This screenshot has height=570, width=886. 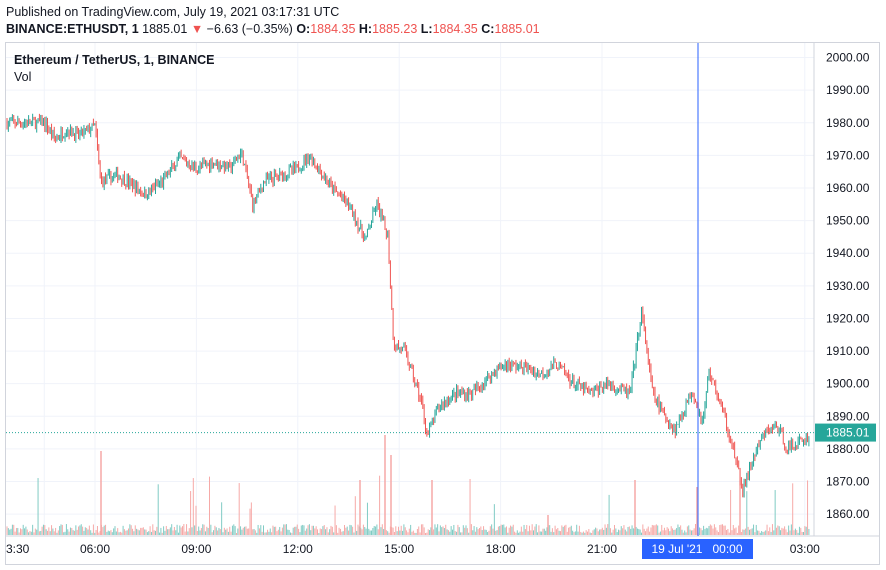 I want to click on volume-legend-label: Vol, so click(x=23, y=77).